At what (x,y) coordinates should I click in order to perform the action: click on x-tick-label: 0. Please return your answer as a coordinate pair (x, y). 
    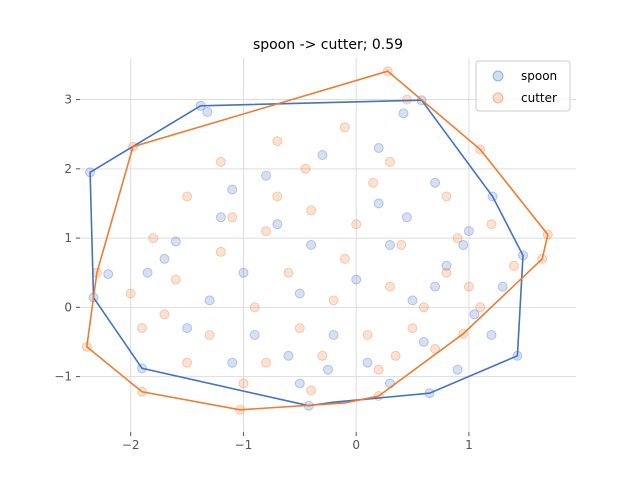
    Looking at the image, I should click on (356, 445).